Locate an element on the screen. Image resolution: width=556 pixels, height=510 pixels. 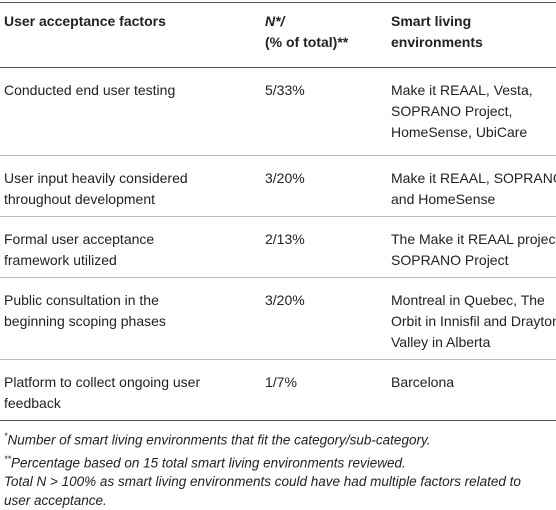
cell-line: Platform to collect ongoing user is located at coordinates (102, 382).